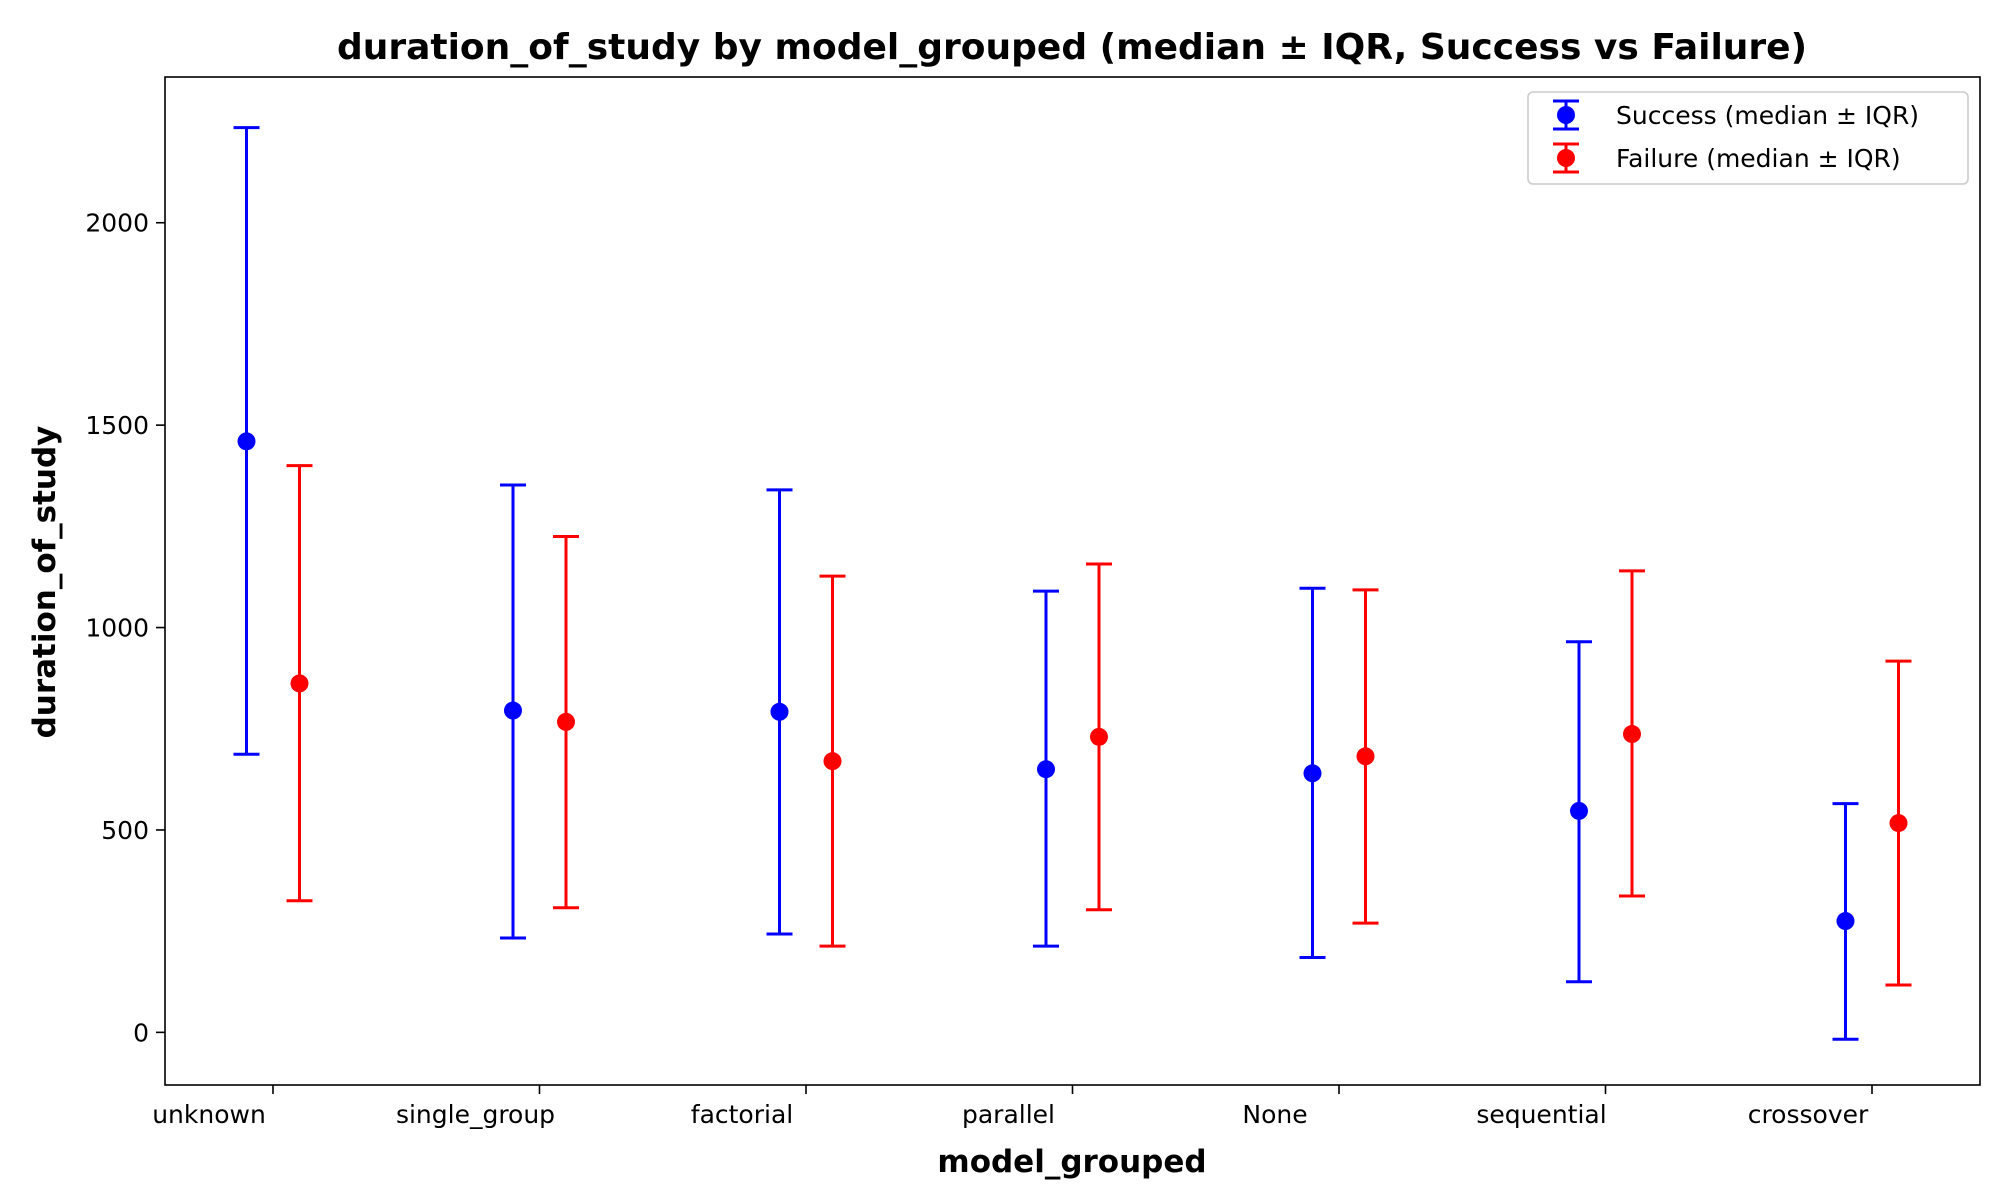  I want to click on legend-box, so click(1748, 138).